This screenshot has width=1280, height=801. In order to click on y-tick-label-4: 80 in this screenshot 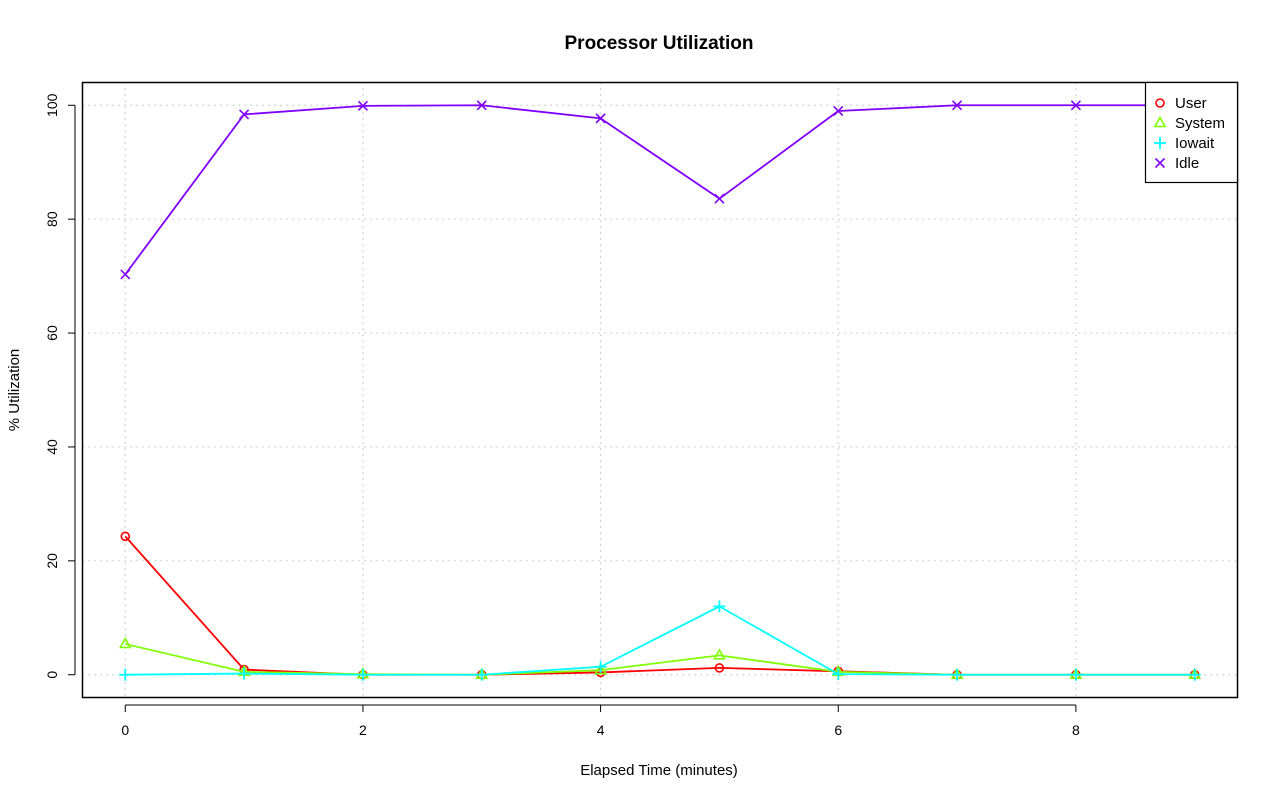, I will do `click(52, 219)`.